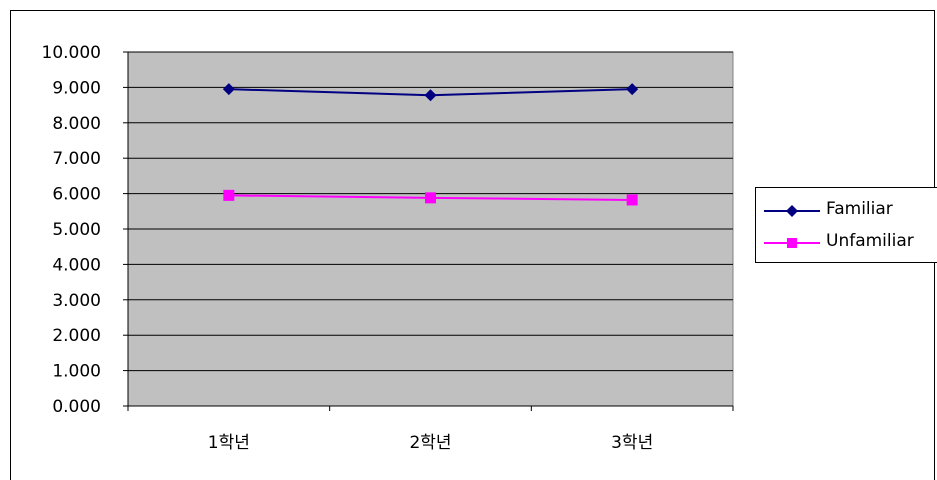  What do you see at coordinates (71, 53) in the screenshot?
I see `y-tick-label: 10.000` at bounding box center [71, 53].